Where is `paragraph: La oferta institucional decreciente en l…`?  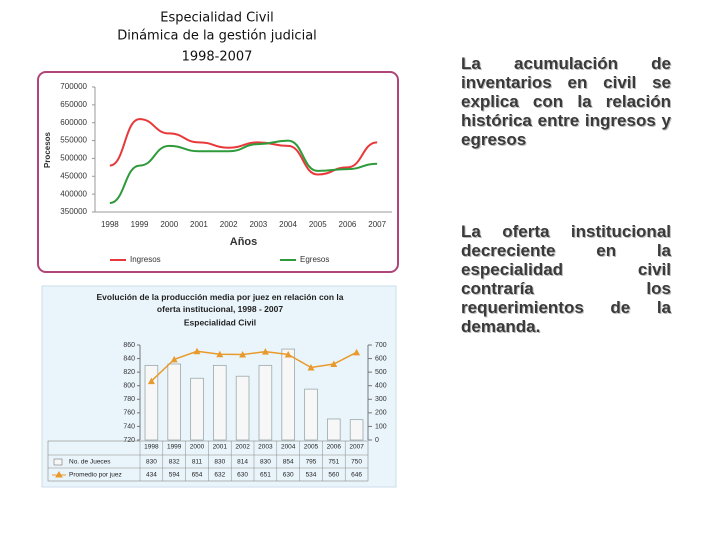 paragraph: La oferta institucional decreciente en l… is located at coordinates (566, 279).